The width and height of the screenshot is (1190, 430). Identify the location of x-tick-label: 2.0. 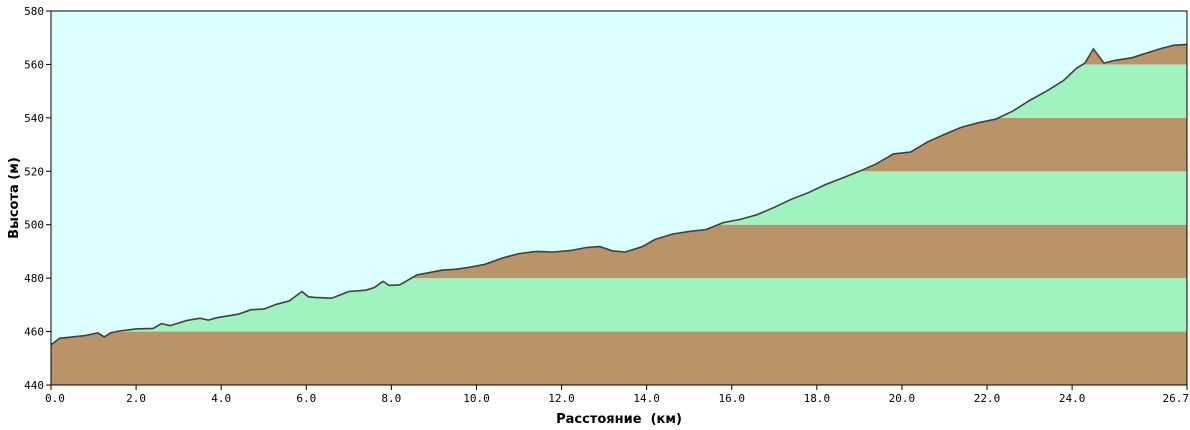
(136, 398).